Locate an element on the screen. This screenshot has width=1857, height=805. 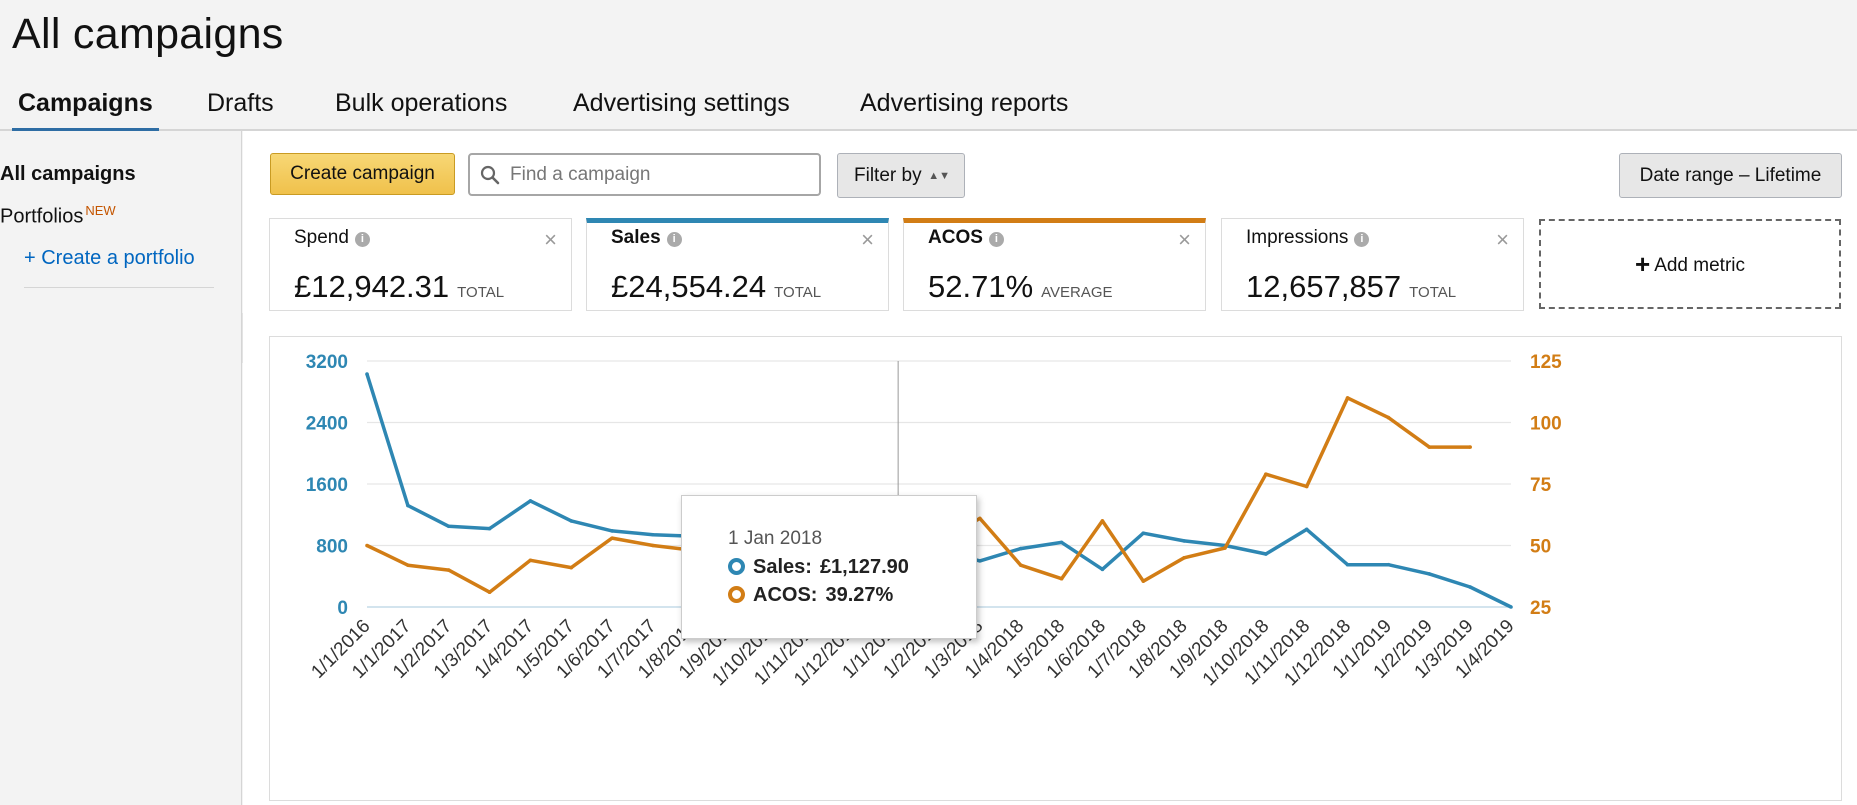
sidebar-divider is located at coordinates (119, 287).